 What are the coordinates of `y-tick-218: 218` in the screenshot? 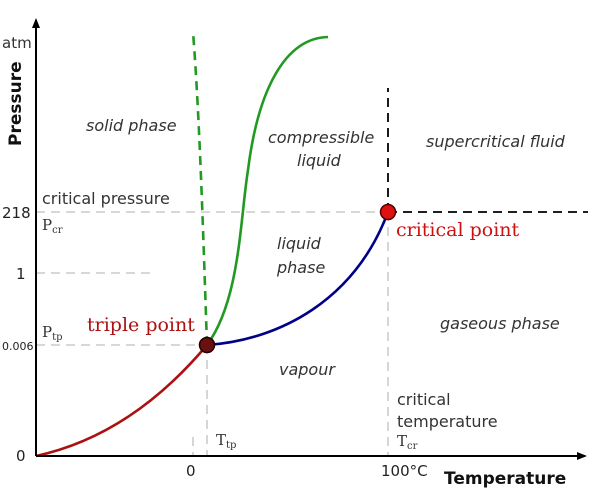 It's located at (16, 213).